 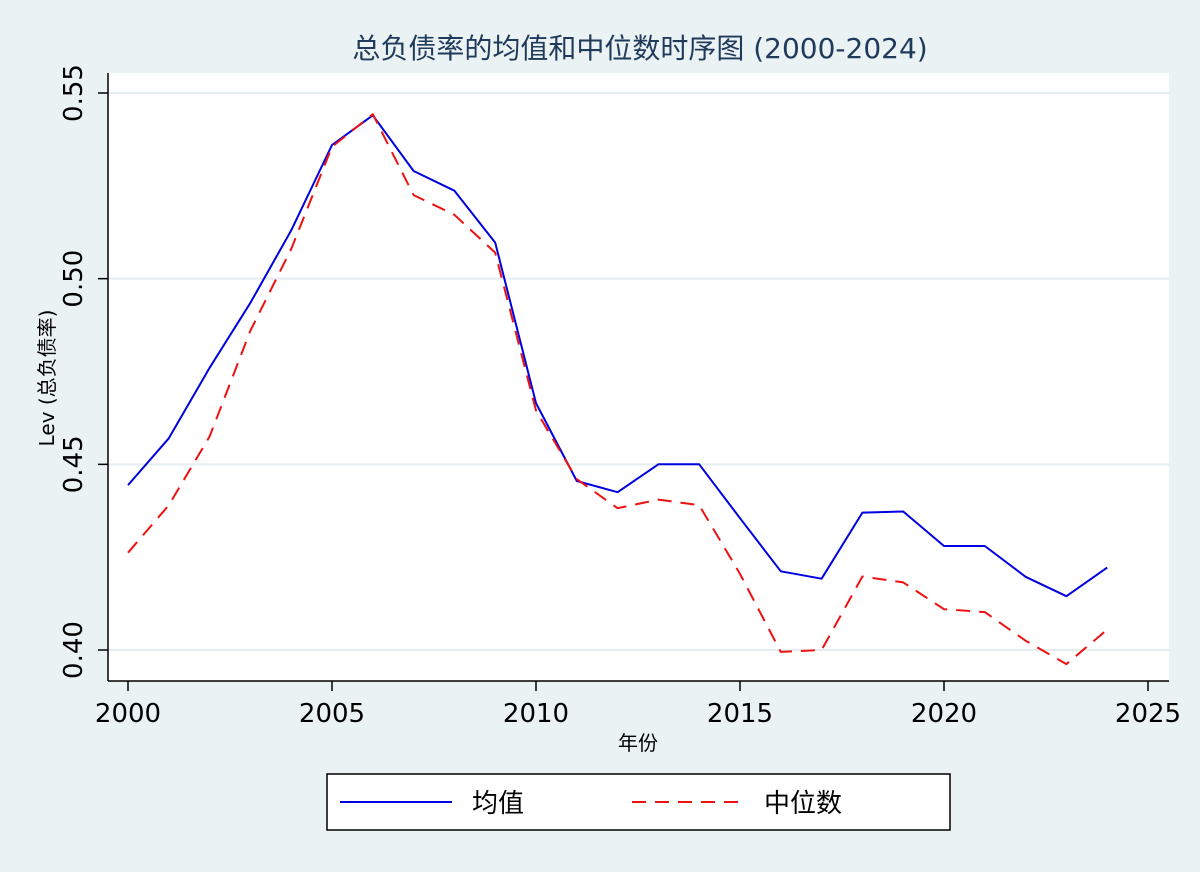 What do you see at coordinates (74, 279) in the screenshot?
I see `y-tick-label: 0.50` at bounding box center [74, 279].